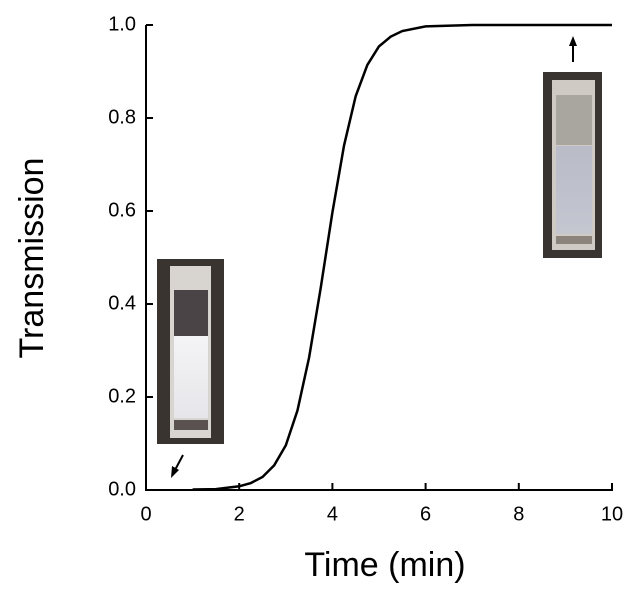 The height and width of the screenshot is (589, 629). What do you see at coordinates (122, 489) in the screenshot?
I see `y-tick-label: 0.0` at bounding box center [122, 489].